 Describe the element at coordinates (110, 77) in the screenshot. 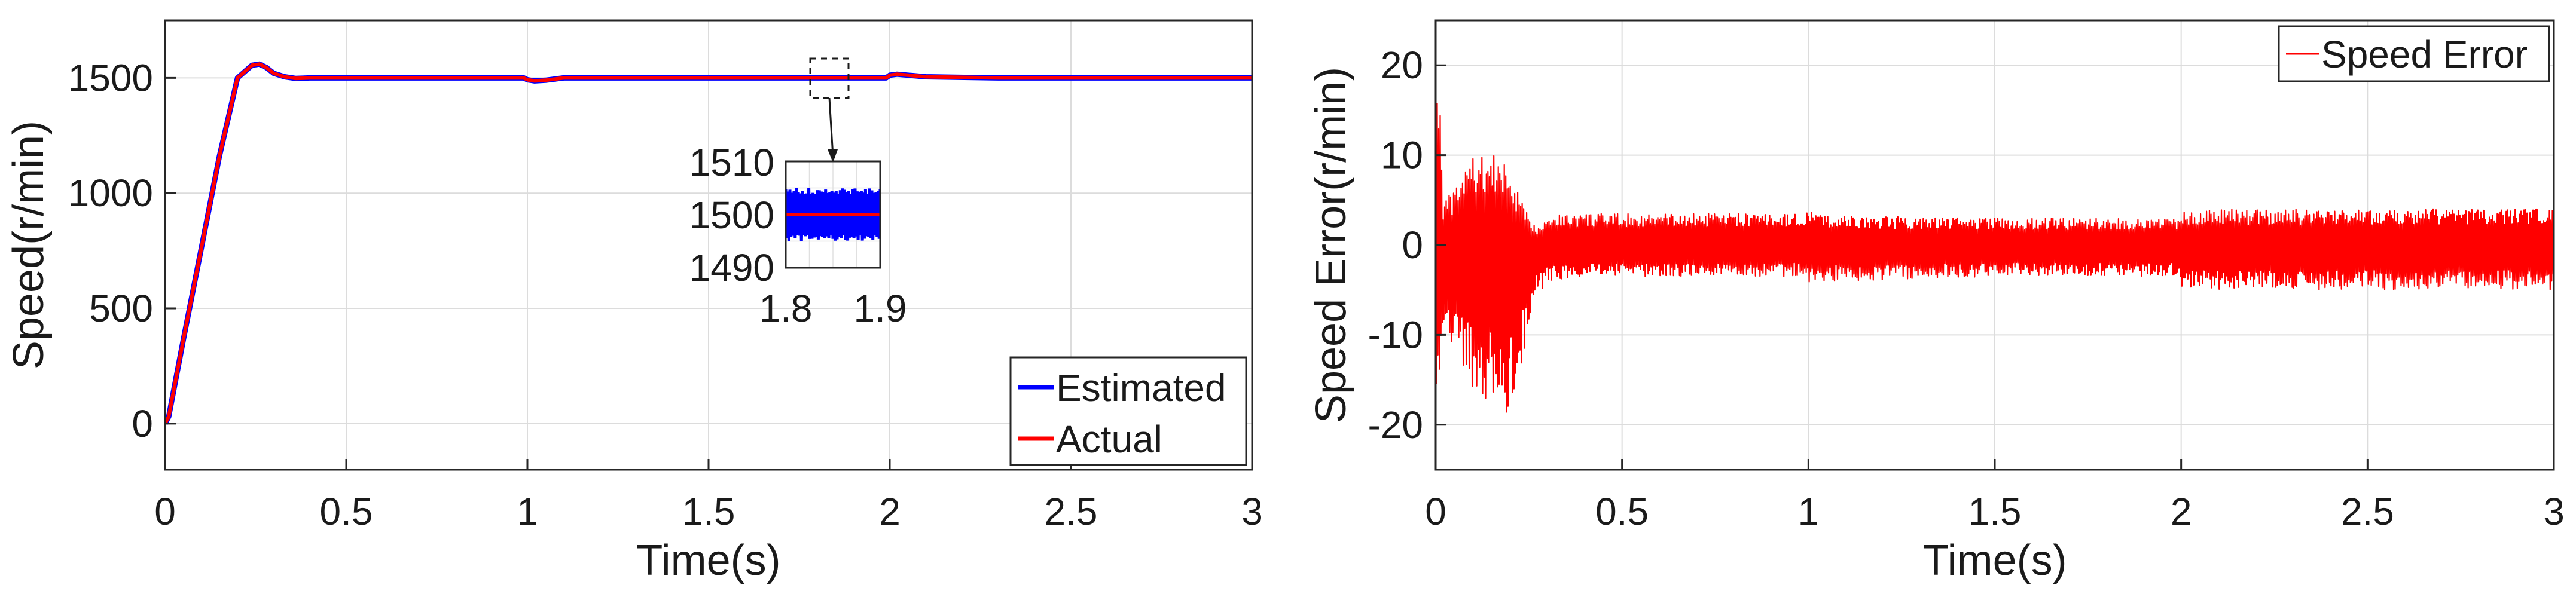

I see `speed-y-tick-label: 1500` at that location.